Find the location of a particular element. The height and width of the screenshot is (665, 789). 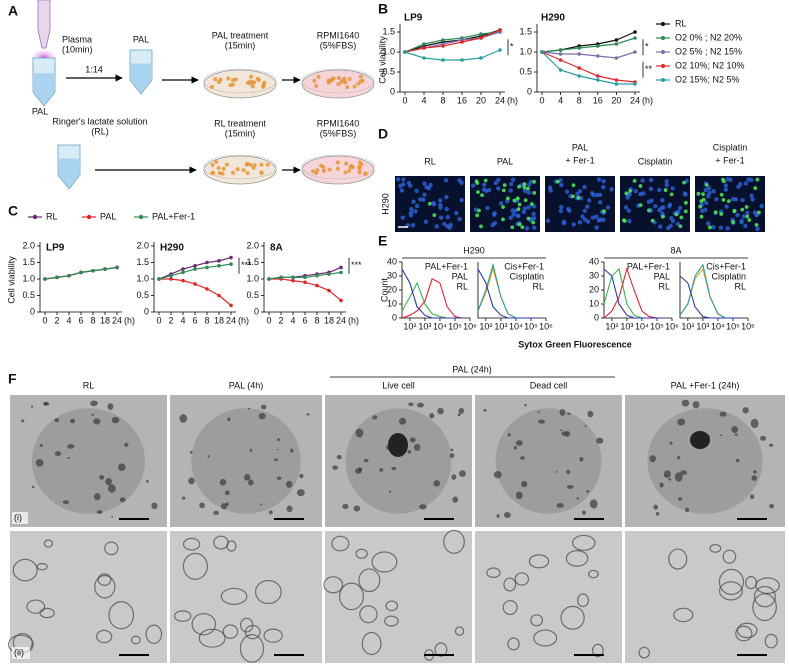

cell-body is located at coordinates (705, 461).